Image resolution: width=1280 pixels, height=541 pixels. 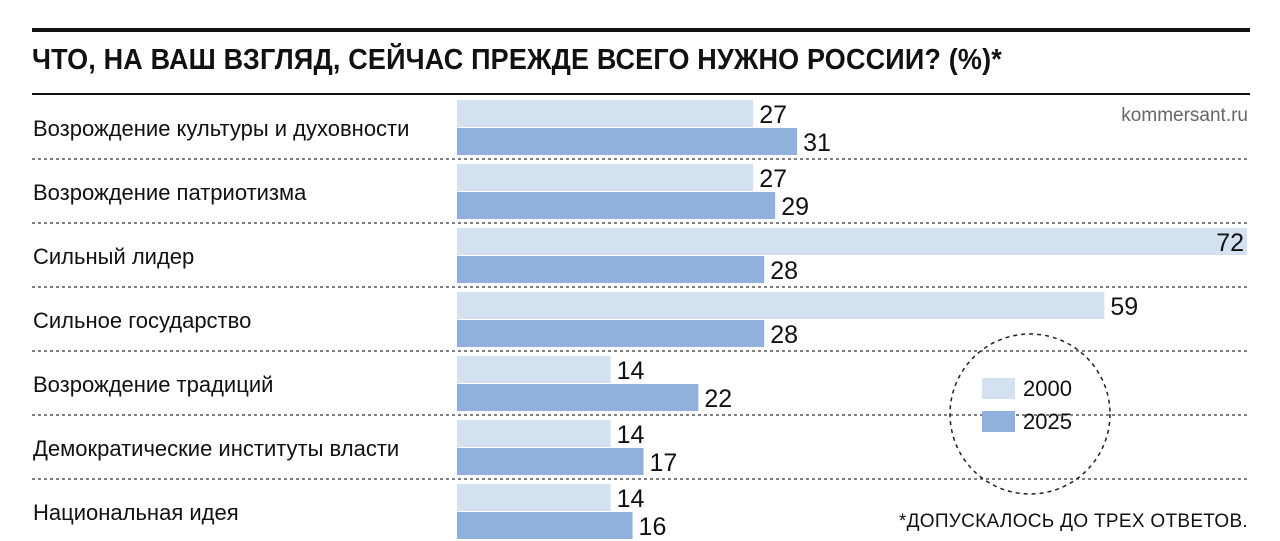 I want to click on legend-swatch-2000, so click(x=998, y=388).